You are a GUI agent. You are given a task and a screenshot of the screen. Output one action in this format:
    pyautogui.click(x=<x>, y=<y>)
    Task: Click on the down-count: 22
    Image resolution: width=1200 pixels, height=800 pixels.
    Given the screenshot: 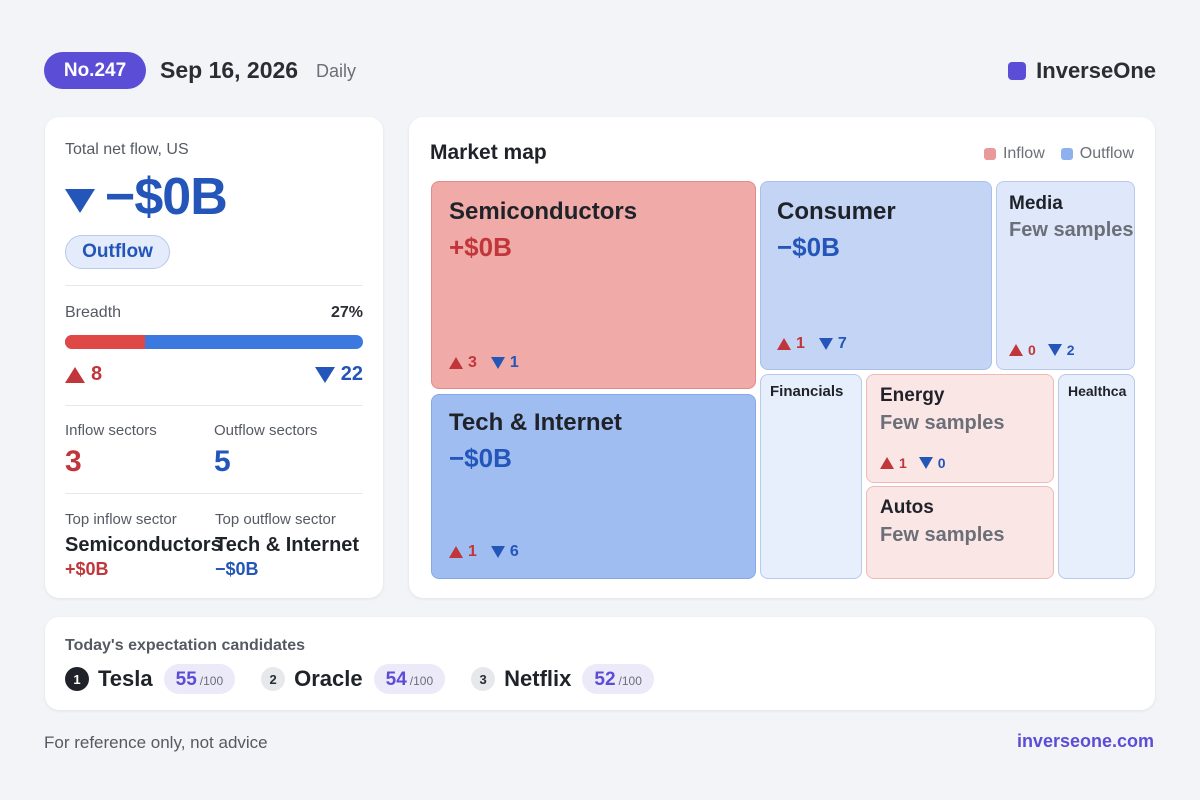 What is the action you would take?
    pyautogui.click(x=338, y=374)
    